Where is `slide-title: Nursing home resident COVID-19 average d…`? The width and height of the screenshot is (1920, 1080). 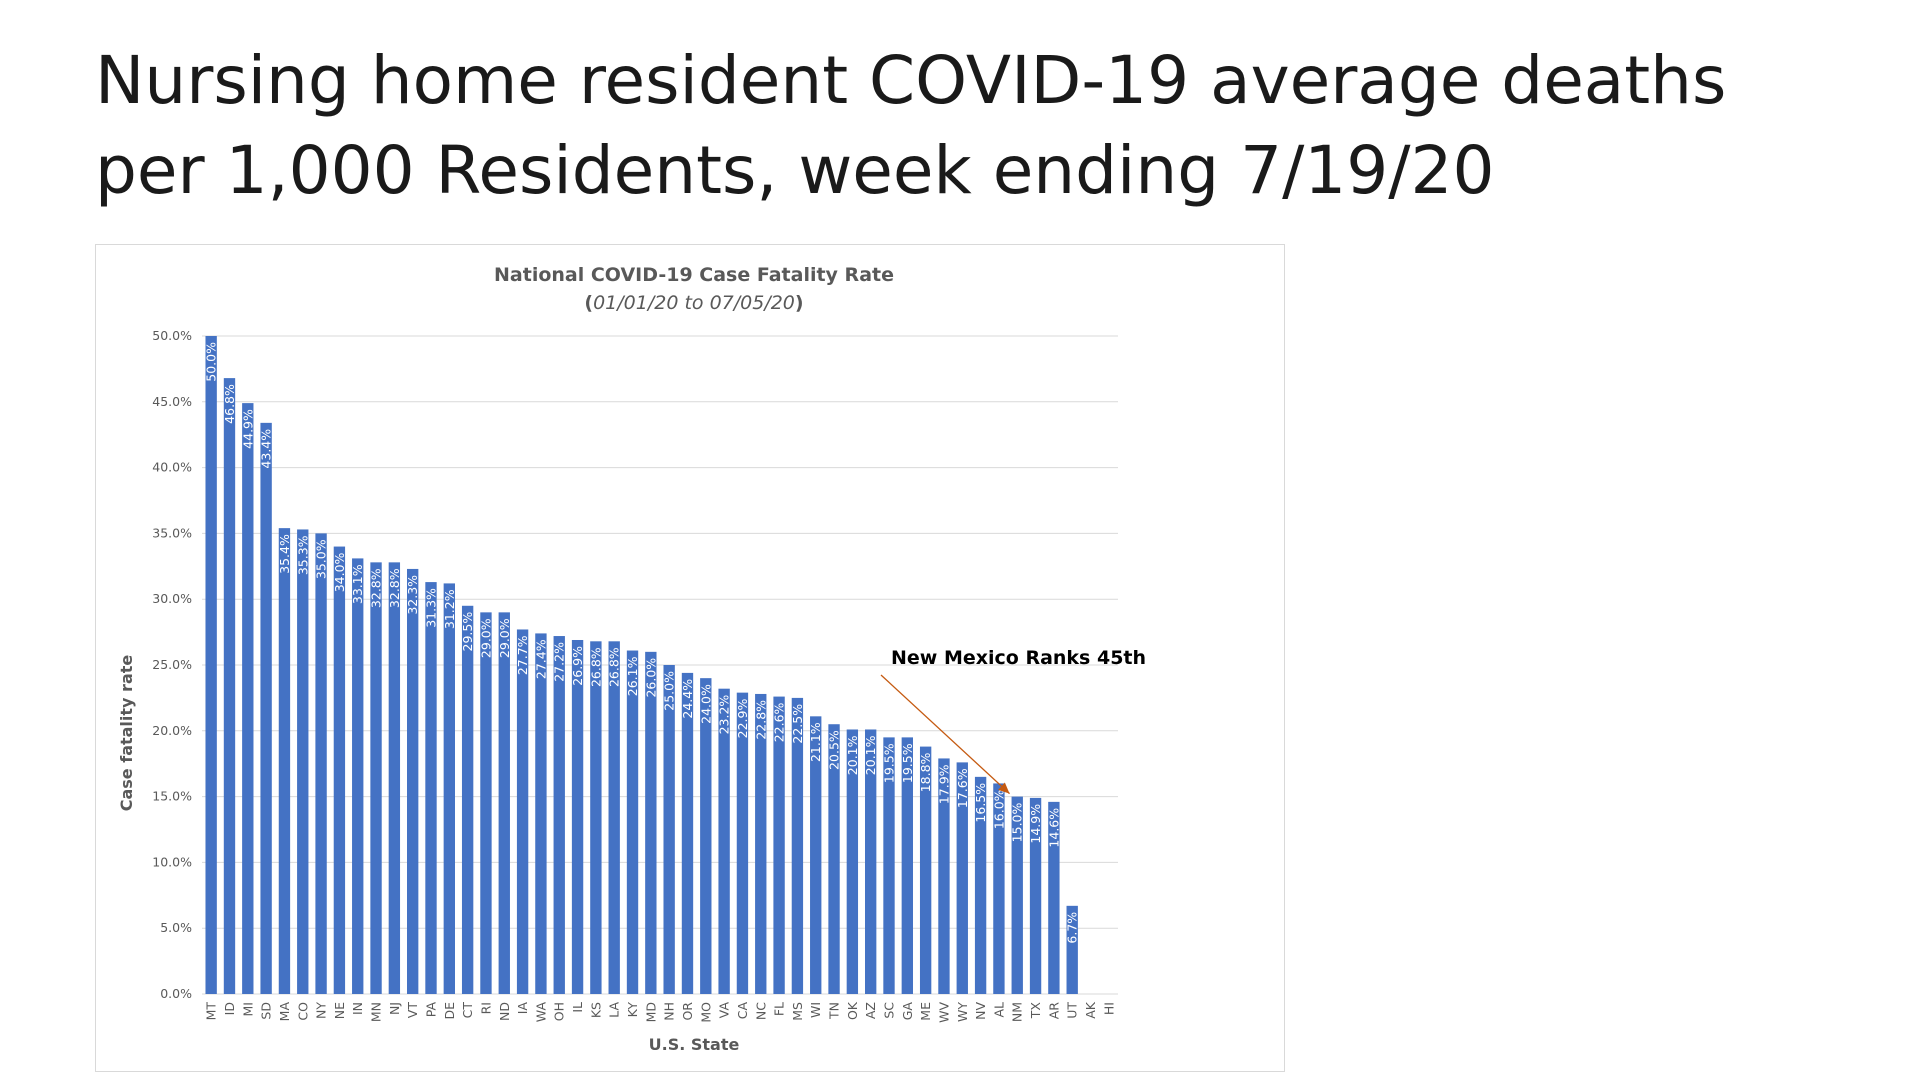
slide-title: Nursing home resident COVID-19 average d… is located at coordinates (945, 126).